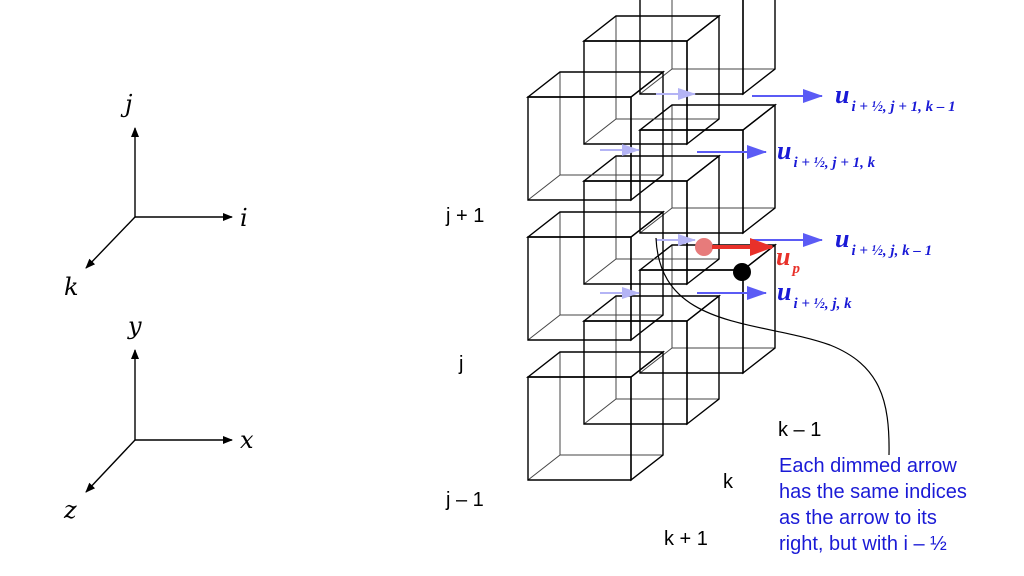 The width and height of the screenshot is (1024, 576). Describe the element at coordinates (464, 216) in the screenshot. I see `row-label-j-plus-1: j + 1` at that location.